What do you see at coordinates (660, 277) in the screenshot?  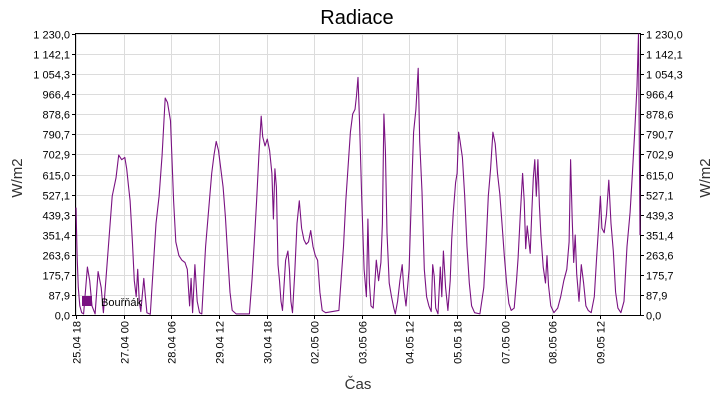 I see `right-y-tick-label: 175,7` at bounding box center [660, 277].